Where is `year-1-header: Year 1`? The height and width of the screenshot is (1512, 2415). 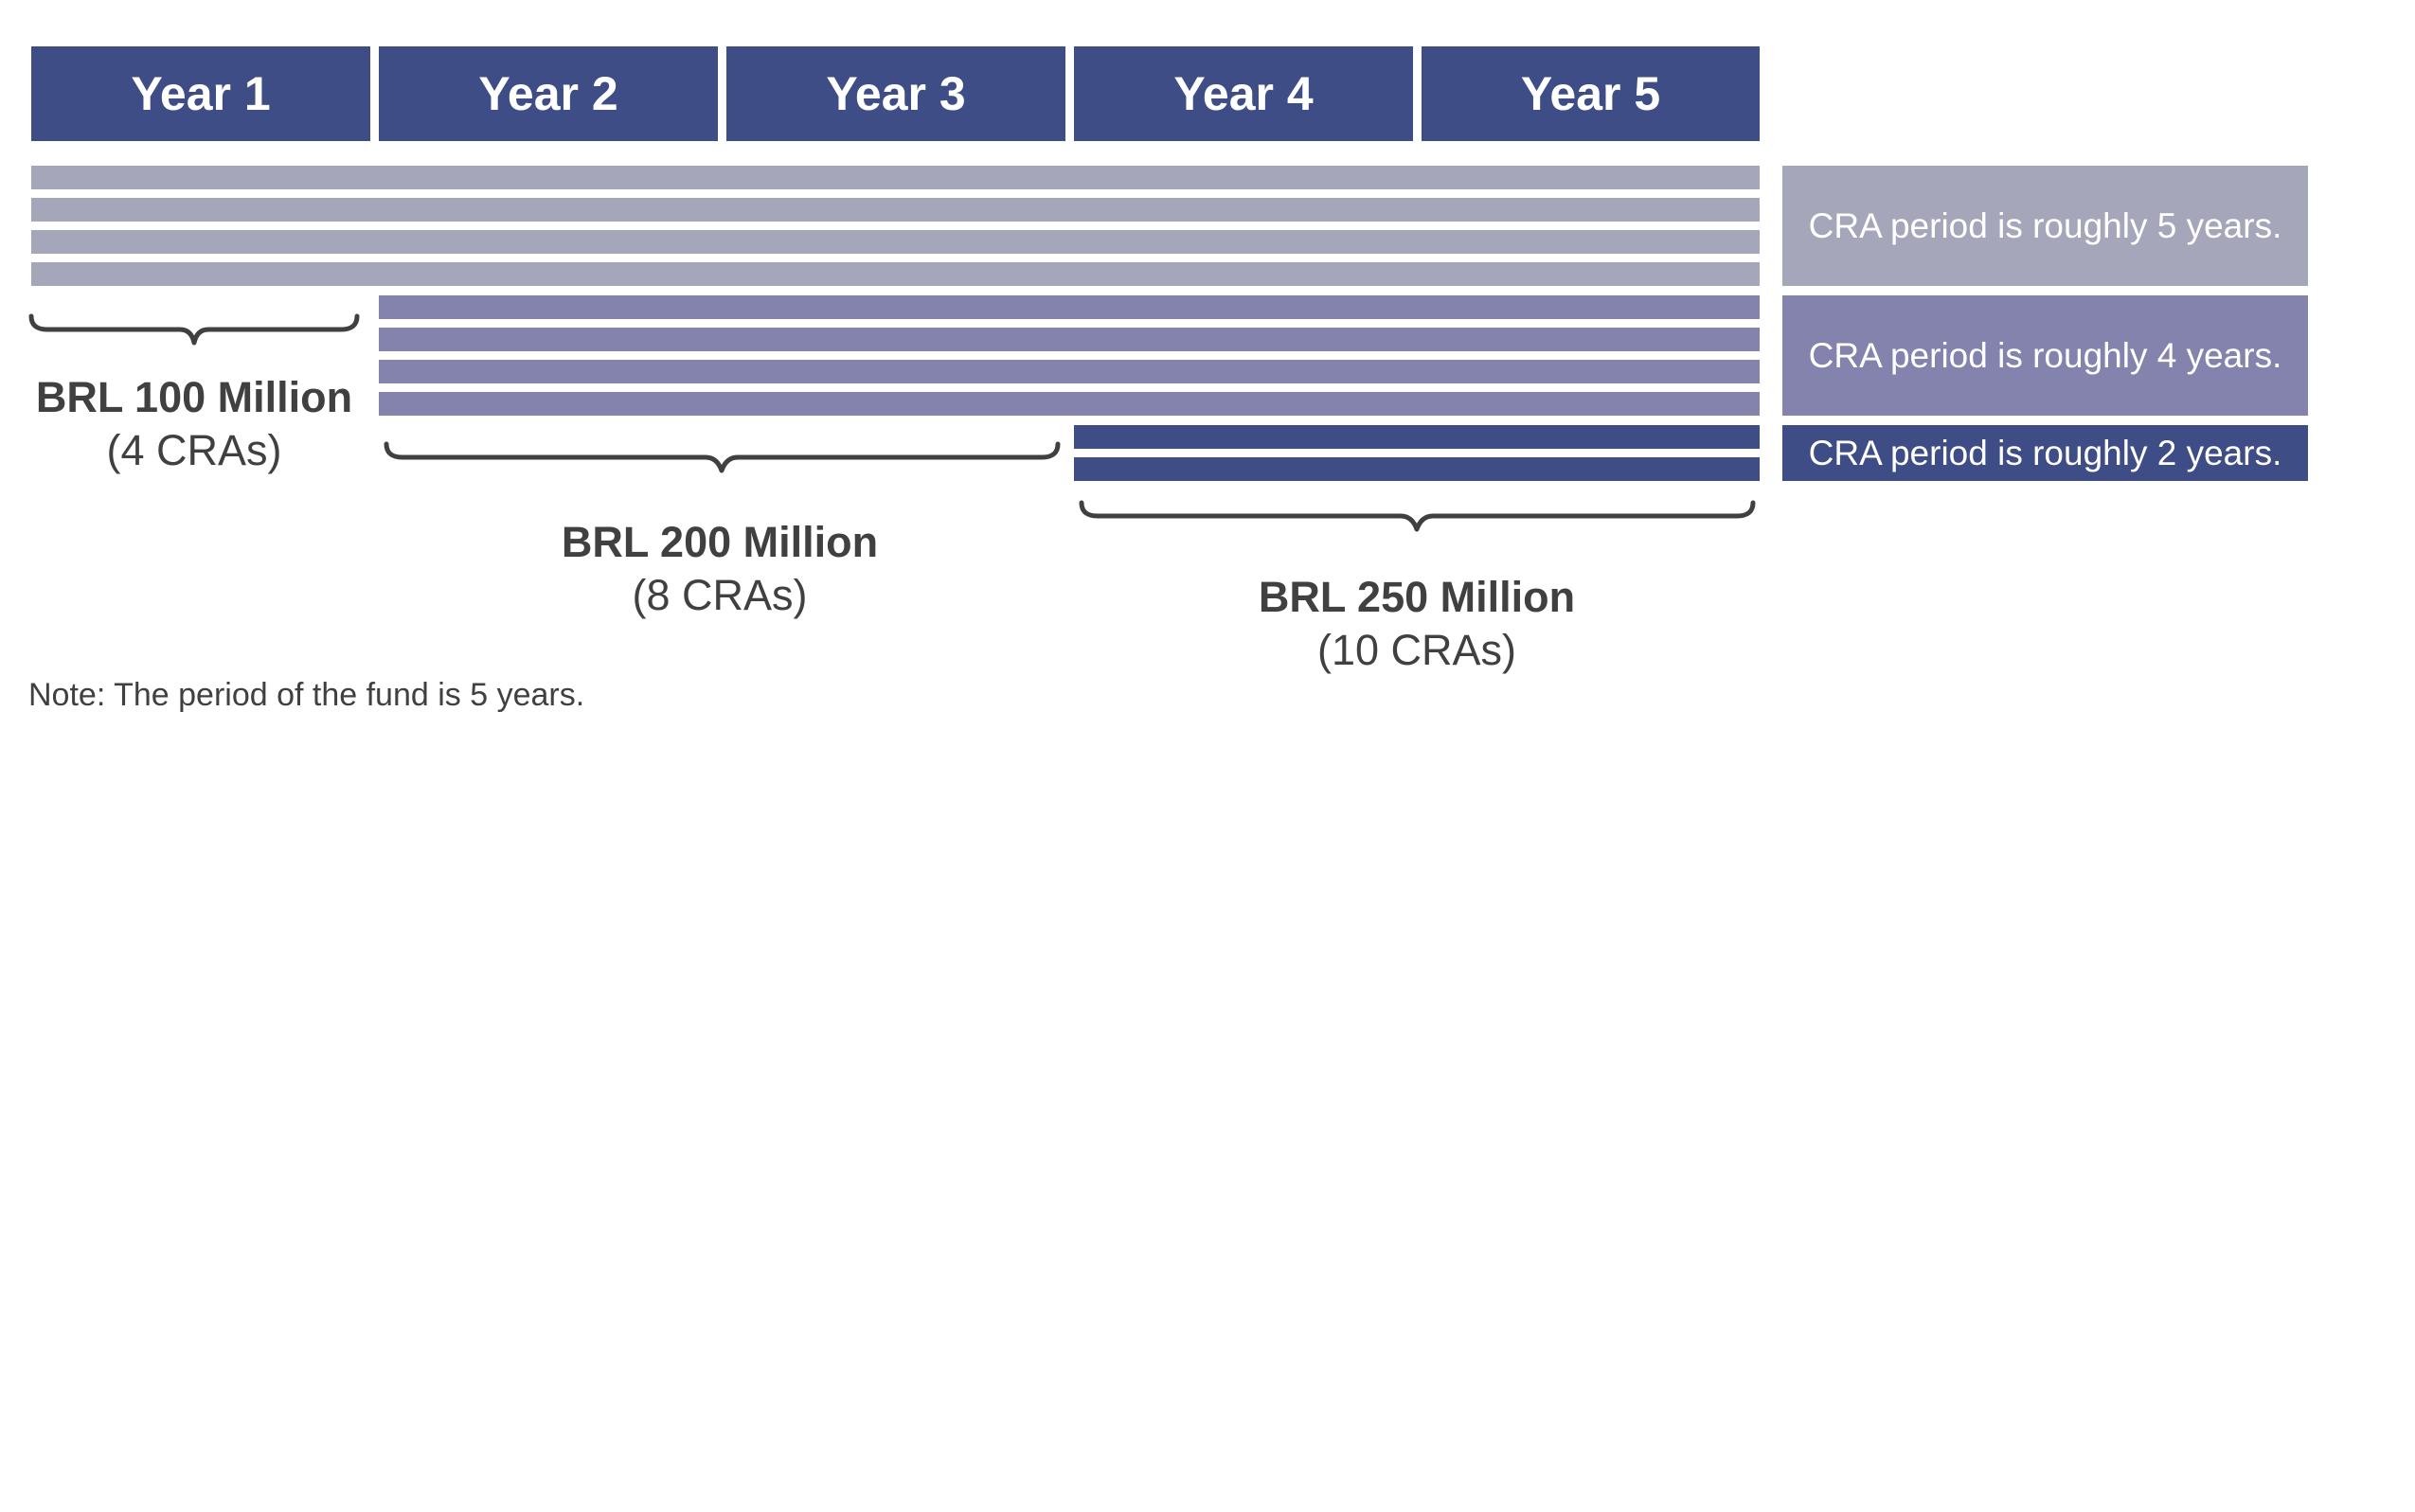
year-1-header: Year 1 is located at coordinates (200, 93).